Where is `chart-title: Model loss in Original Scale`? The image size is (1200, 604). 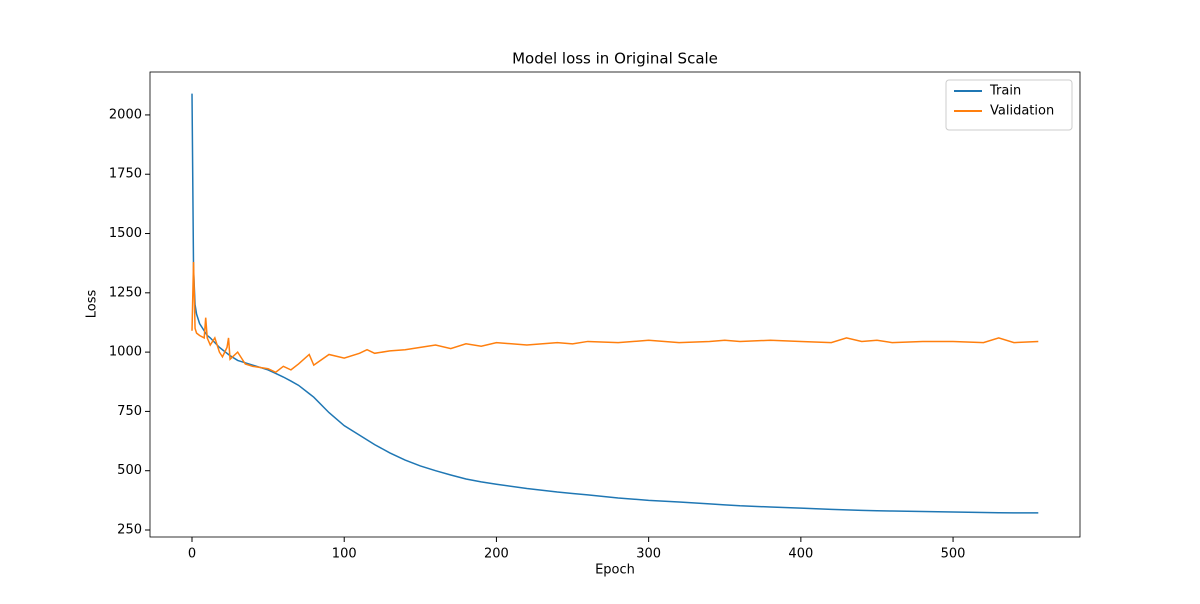 chart-title: Model loss in Original Scale is located at coordinates (615, 59).